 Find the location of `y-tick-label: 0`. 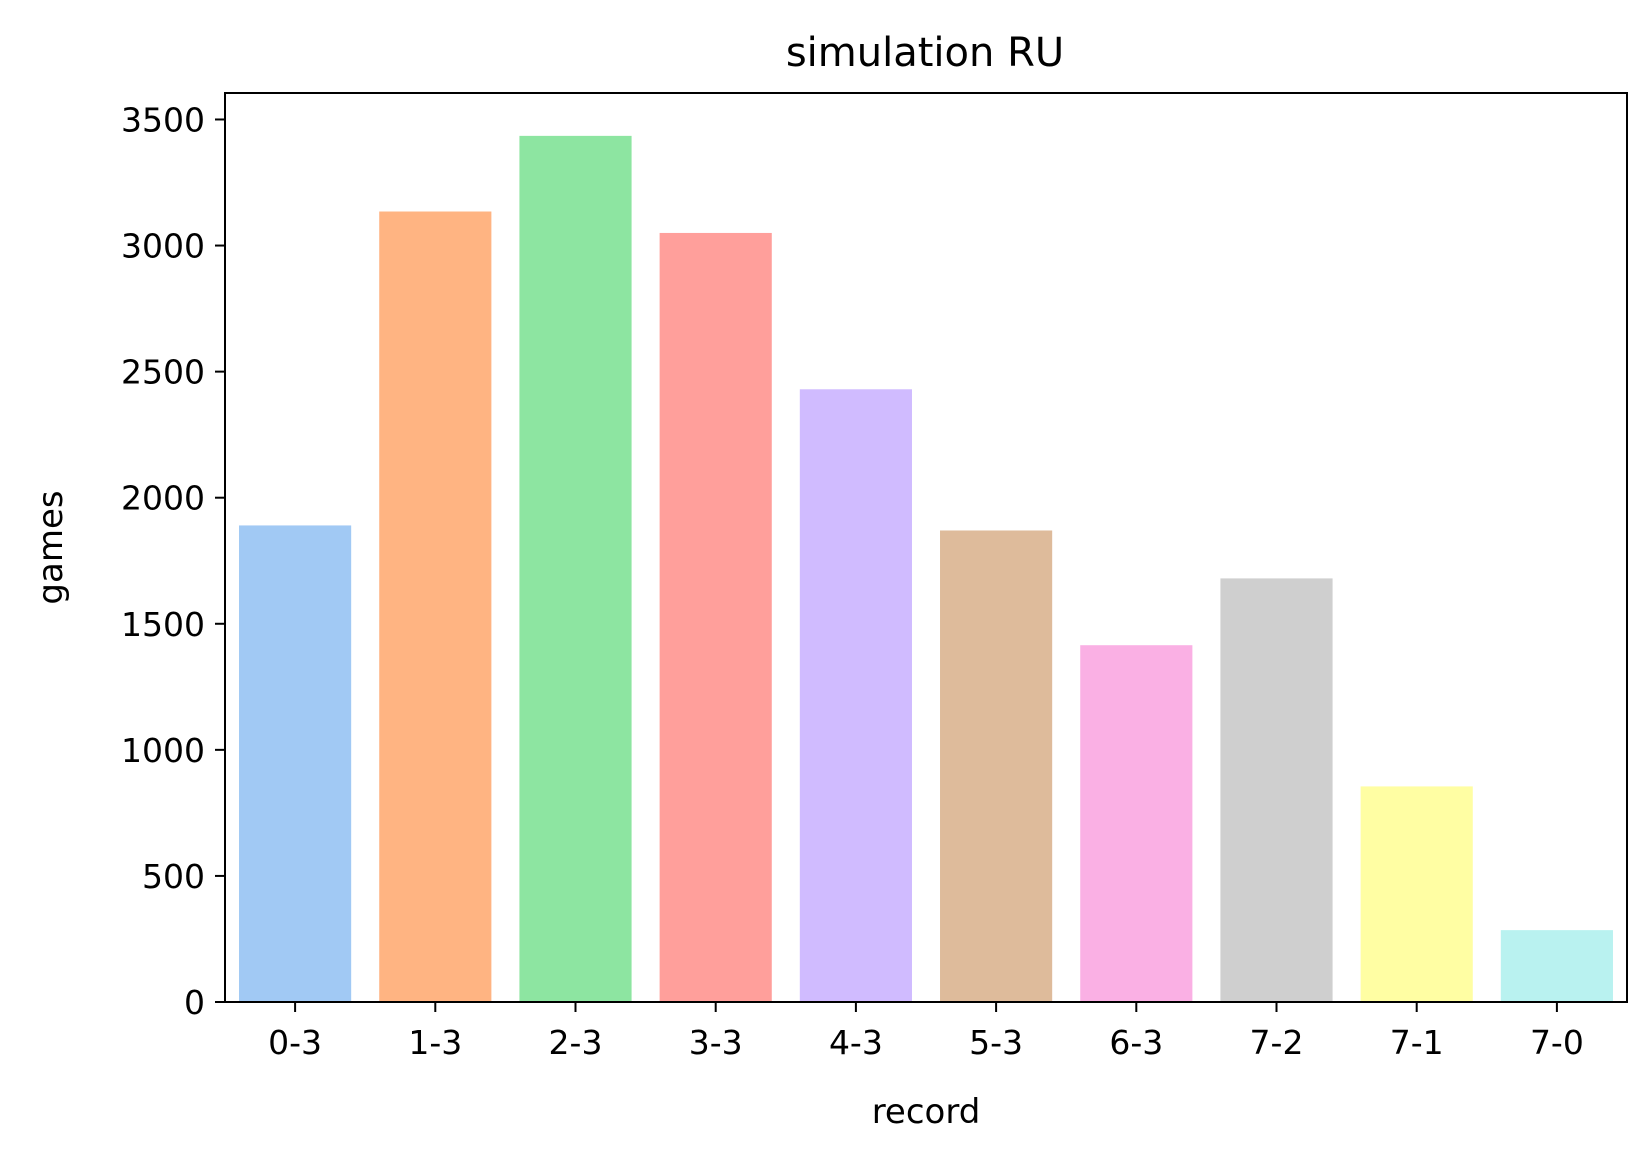

y-tick-label: 0 is located at coordinates (194, 1002).